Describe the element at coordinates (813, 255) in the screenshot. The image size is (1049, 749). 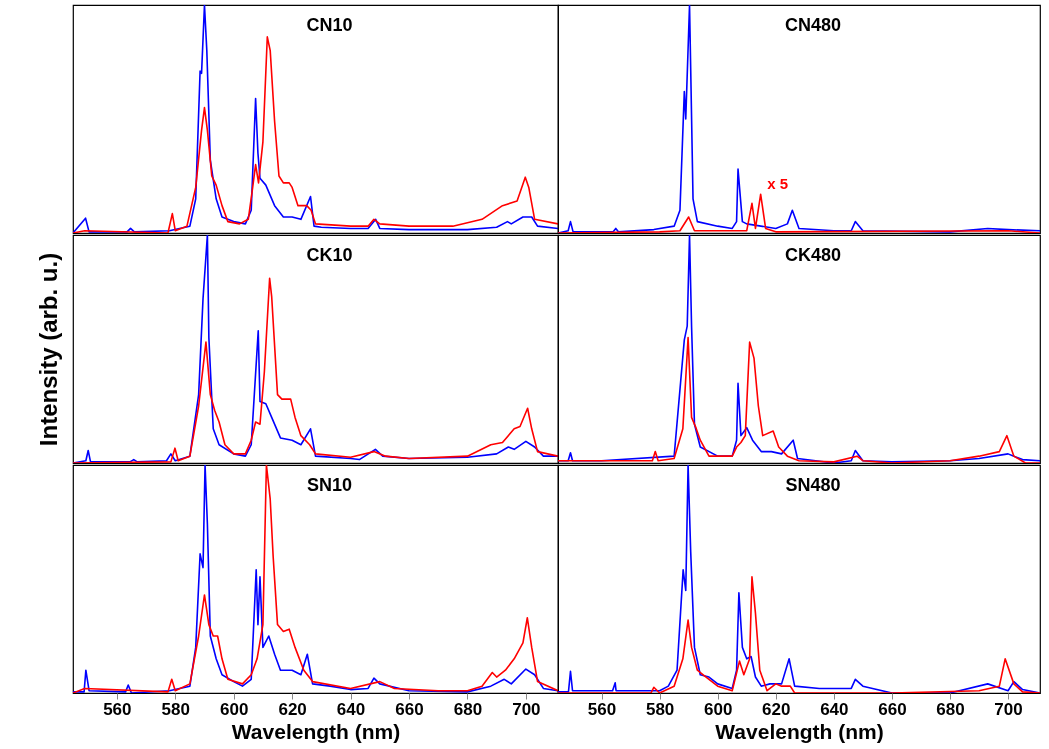
I see `text: CK480` at that location.